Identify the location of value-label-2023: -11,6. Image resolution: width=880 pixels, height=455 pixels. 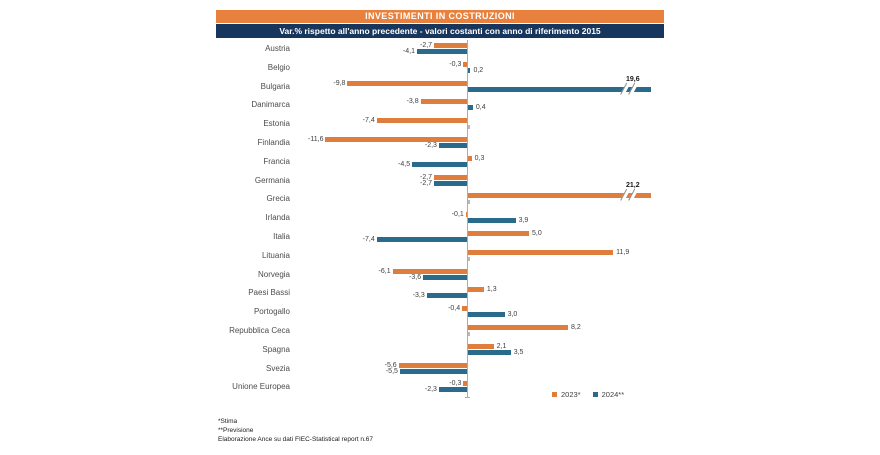
(316, 139).